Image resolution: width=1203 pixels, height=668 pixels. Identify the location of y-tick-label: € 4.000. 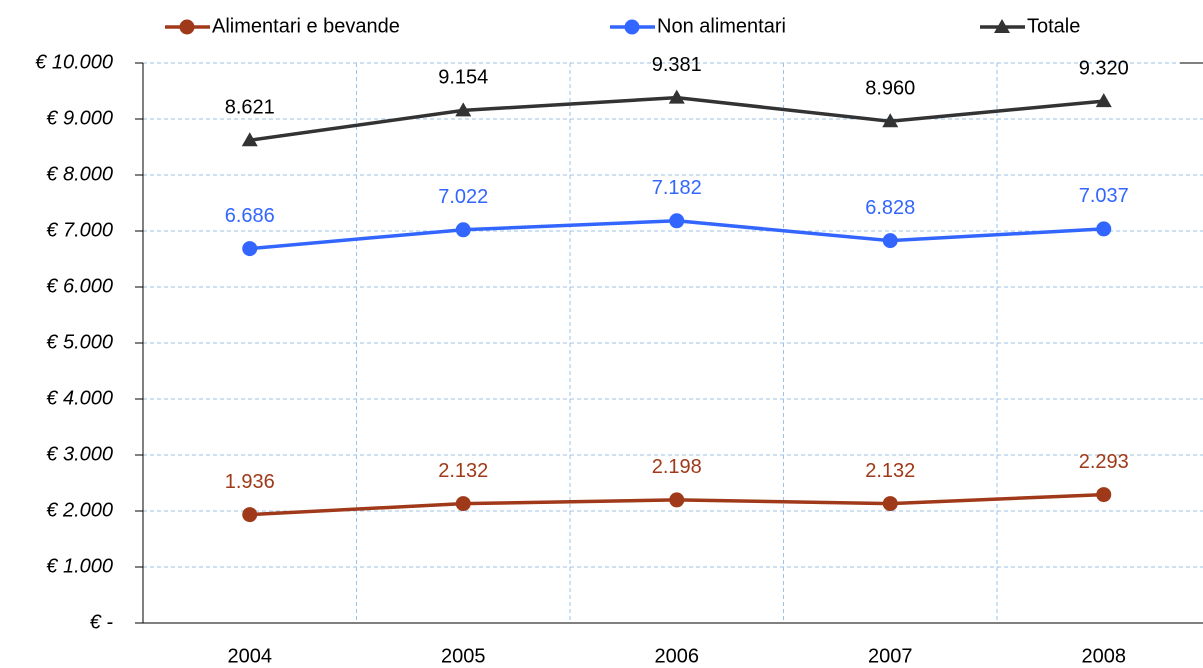
(79, 398).